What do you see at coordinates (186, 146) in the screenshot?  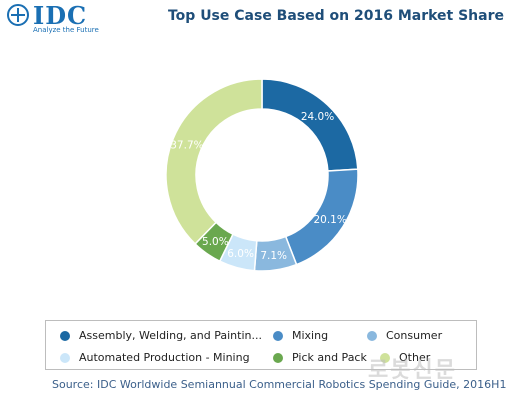 I see `slice-label-other: 37.7%` at bounding box center [186, 146].